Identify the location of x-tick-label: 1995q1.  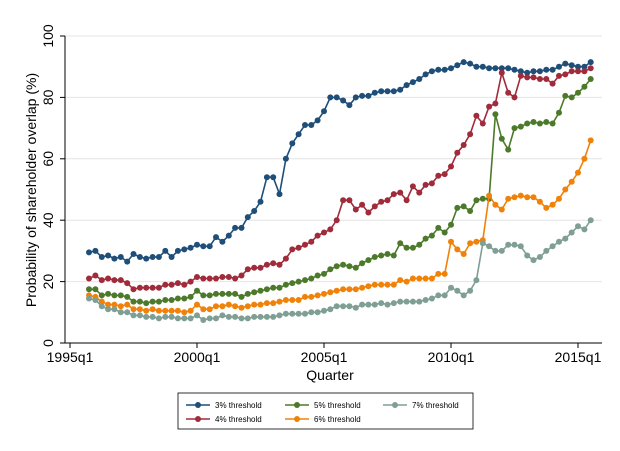
(70, 357).